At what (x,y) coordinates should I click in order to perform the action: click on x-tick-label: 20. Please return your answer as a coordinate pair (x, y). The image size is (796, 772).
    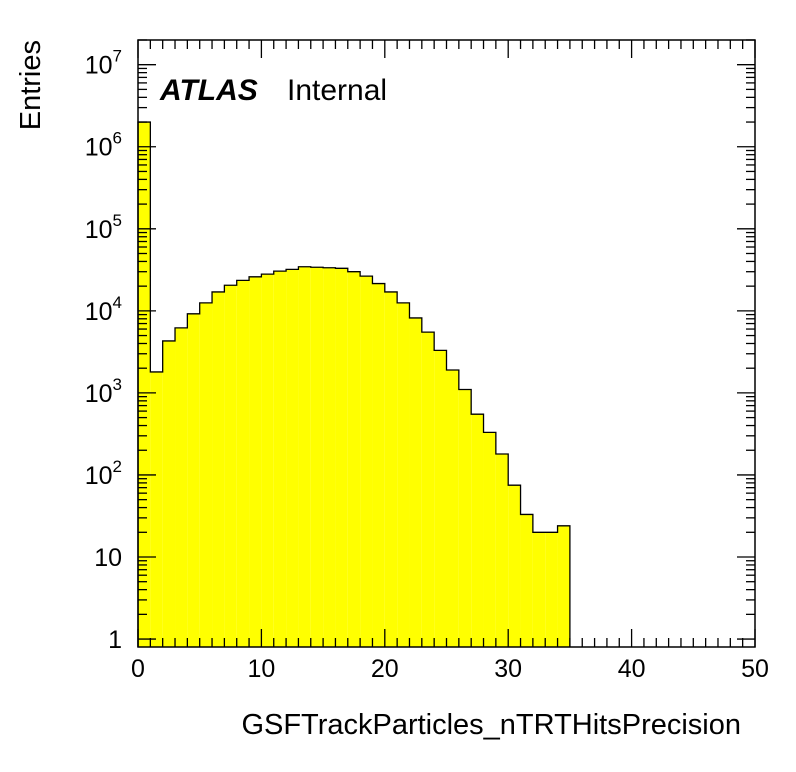
    Looking at the image, I should click on (385, 669).